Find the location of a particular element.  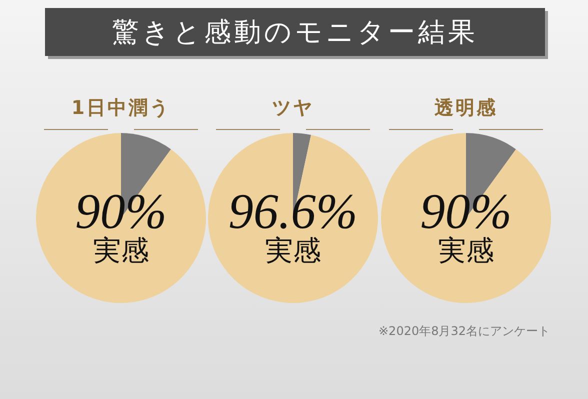

chart-title: 透明感 is located at coordinates (466, 108).